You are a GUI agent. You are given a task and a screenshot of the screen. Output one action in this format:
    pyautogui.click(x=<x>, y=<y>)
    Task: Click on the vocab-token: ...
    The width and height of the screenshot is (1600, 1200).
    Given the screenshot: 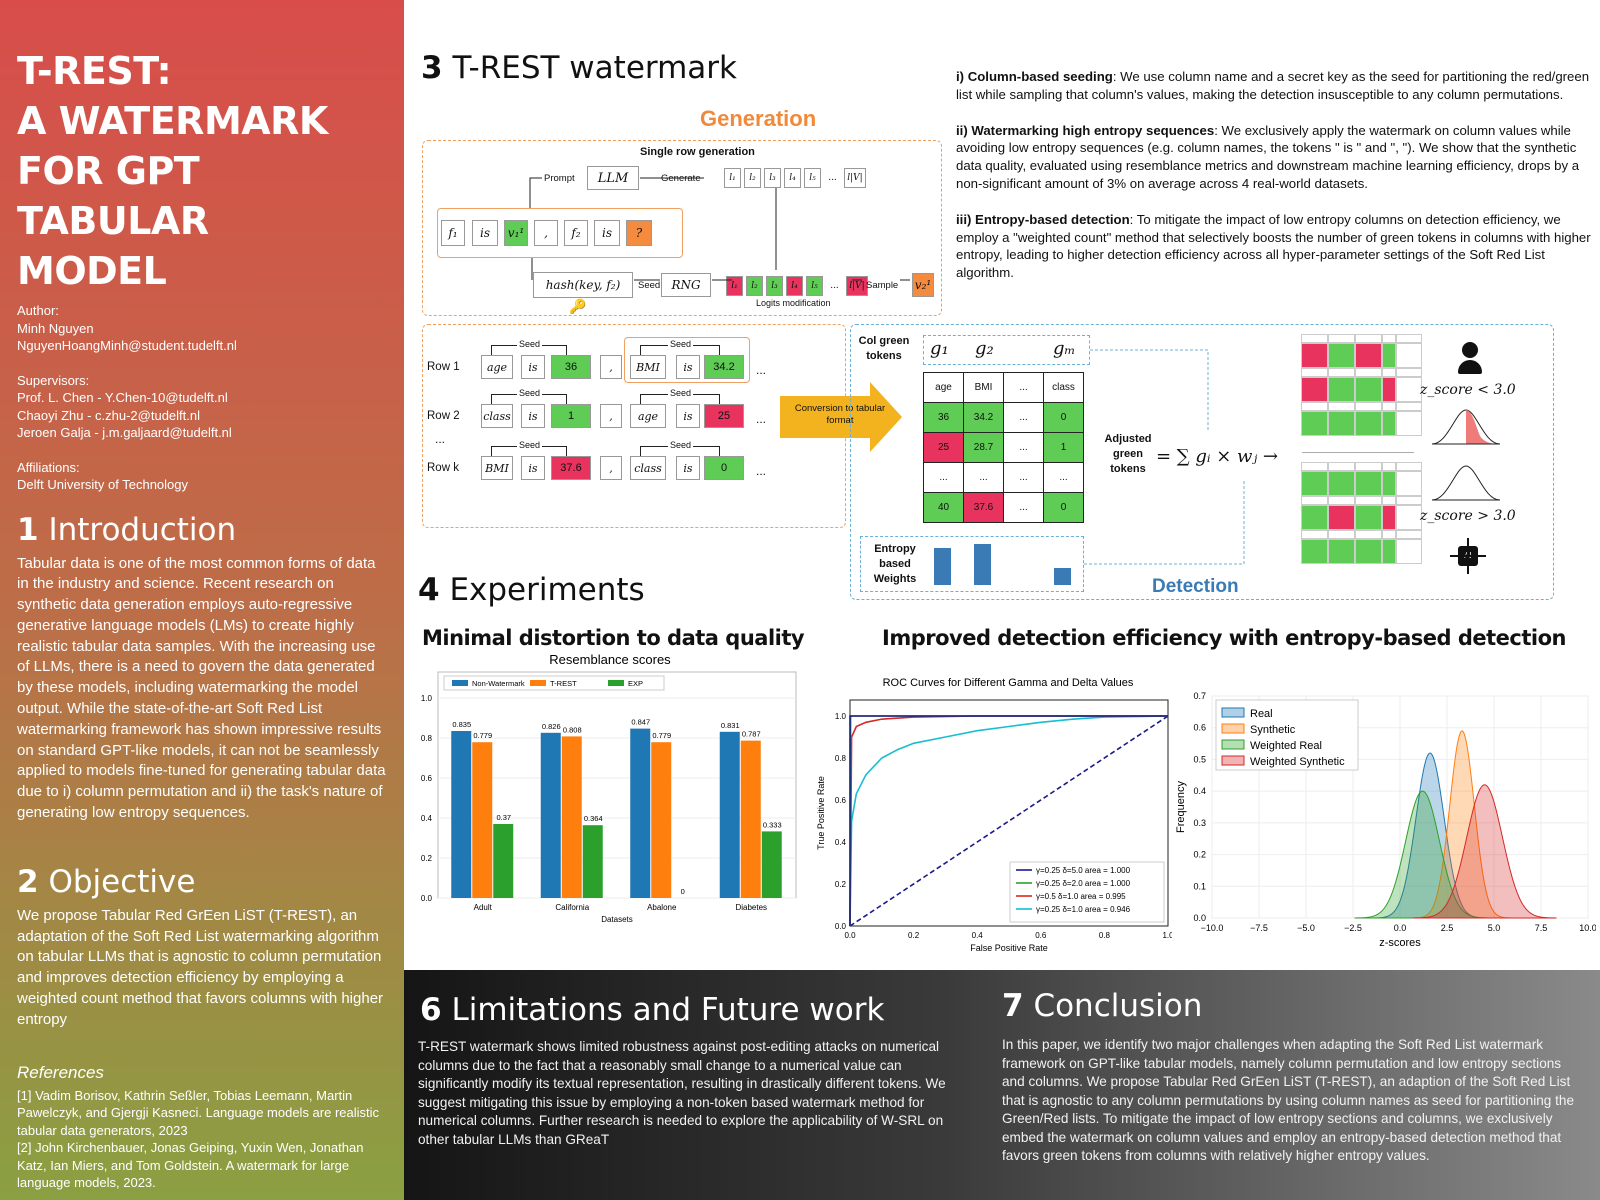 What is the action you would take?
    pyautogui.click(x=832, y=178)
    